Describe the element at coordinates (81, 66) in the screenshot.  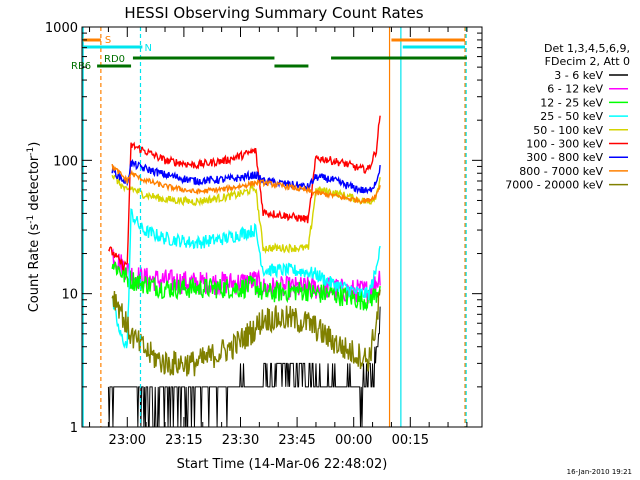
I see `mode-label-rb6: RB6` at that location.